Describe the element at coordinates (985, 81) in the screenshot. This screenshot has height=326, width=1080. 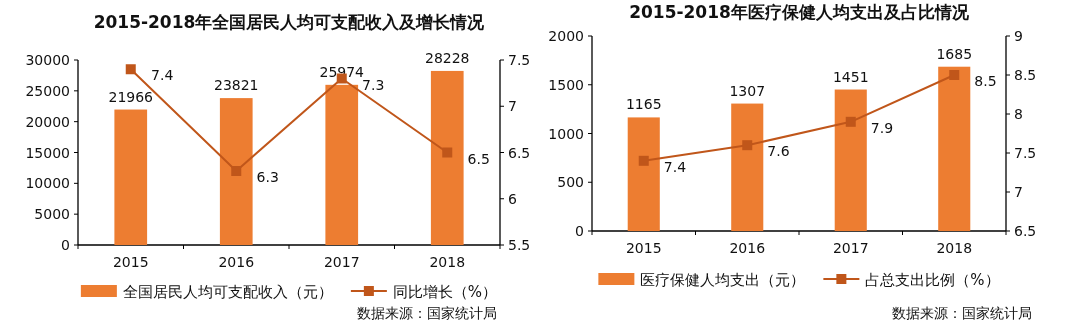
I see `data-label: 8.5` at that location.